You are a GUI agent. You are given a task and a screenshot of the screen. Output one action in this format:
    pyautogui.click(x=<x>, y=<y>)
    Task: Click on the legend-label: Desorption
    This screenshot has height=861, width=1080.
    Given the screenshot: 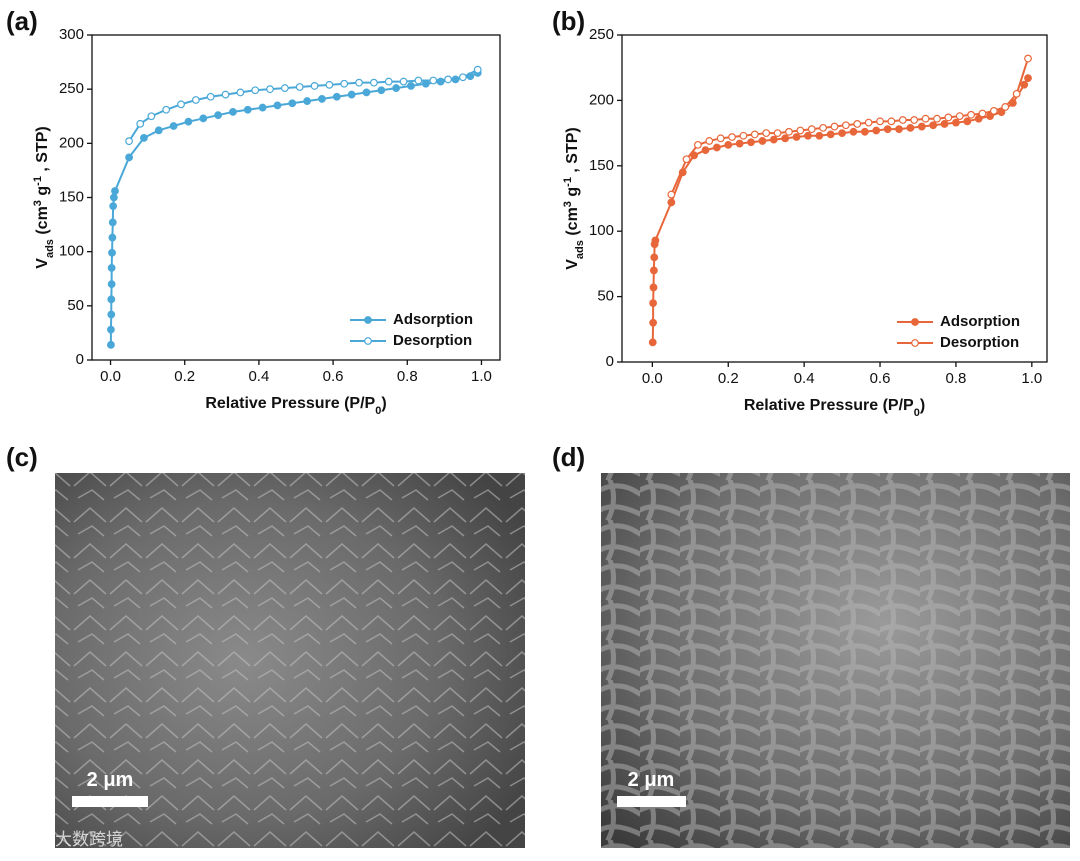 What is the action you would take?
    pyautogui.click(x=979, y=342)
    